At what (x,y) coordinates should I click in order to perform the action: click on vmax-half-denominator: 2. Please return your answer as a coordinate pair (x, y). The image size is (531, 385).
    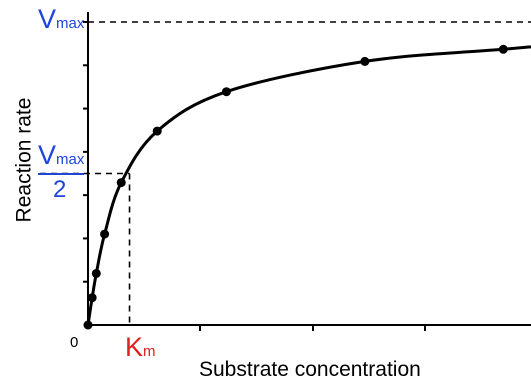
    Looking at the image, I should click on (60, 189).